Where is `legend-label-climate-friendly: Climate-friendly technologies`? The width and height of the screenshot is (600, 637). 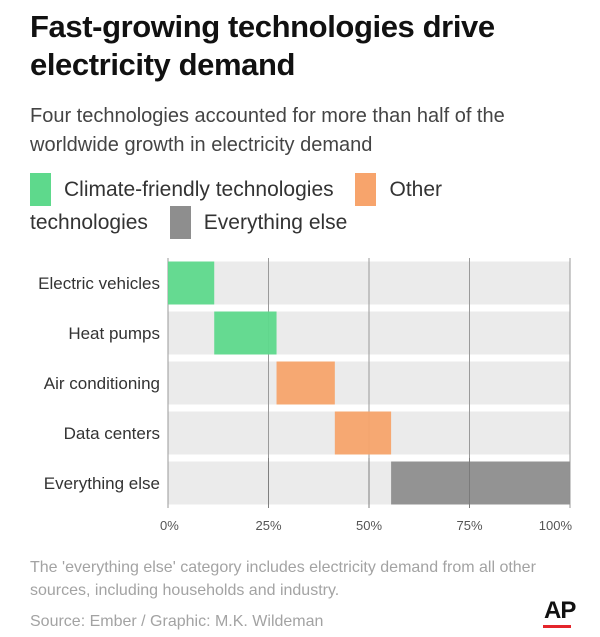
legend-label-climate-friendly: Climate-friendly technologies is located at coordinates (199, 189).